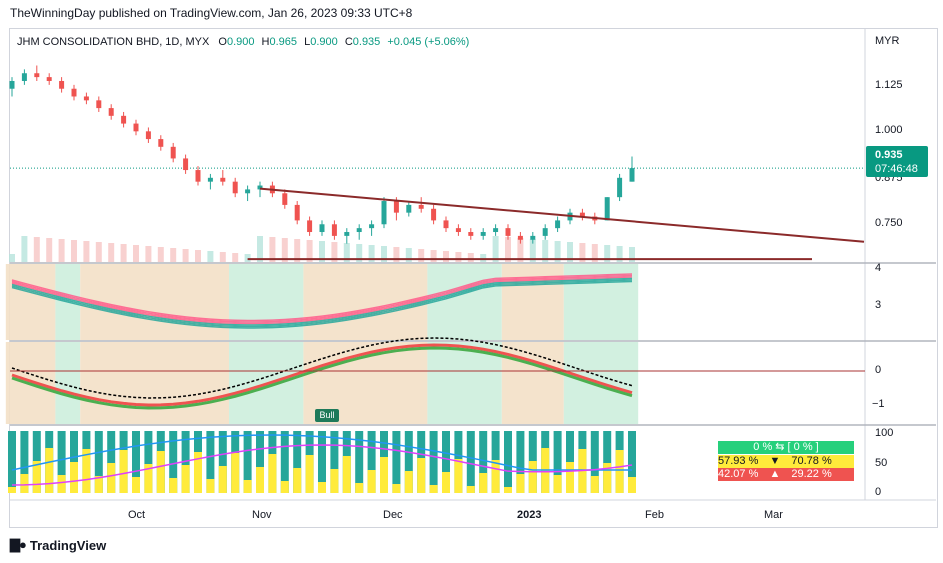  I want to click on high-label: H, so click(265, 42).